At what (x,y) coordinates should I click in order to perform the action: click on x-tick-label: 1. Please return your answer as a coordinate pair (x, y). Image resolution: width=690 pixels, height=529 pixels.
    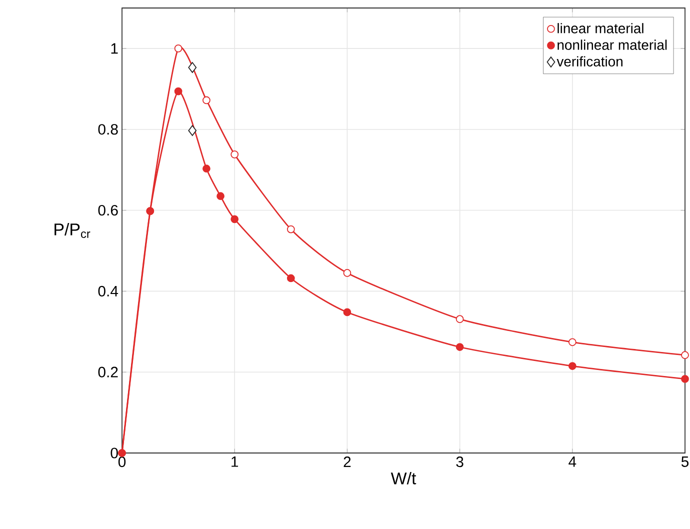
    Looking at the image, I should click on (235, 461).